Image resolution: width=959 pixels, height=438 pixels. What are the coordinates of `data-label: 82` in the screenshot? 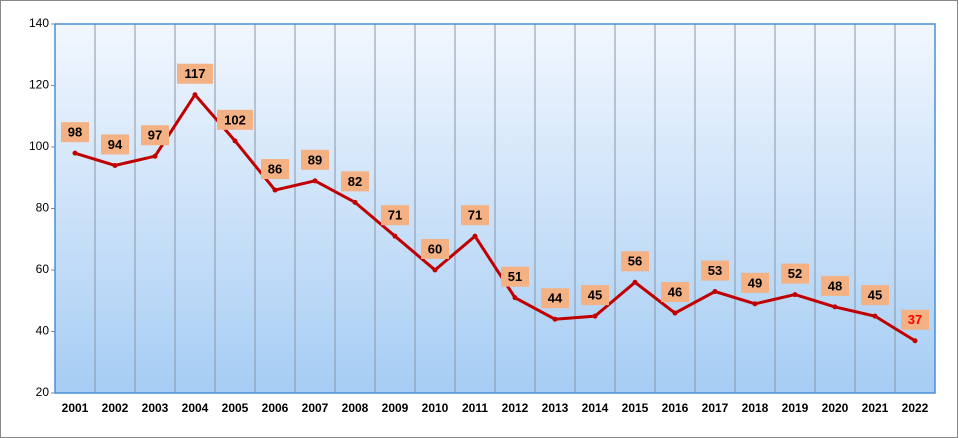 It's located at (355, 181).